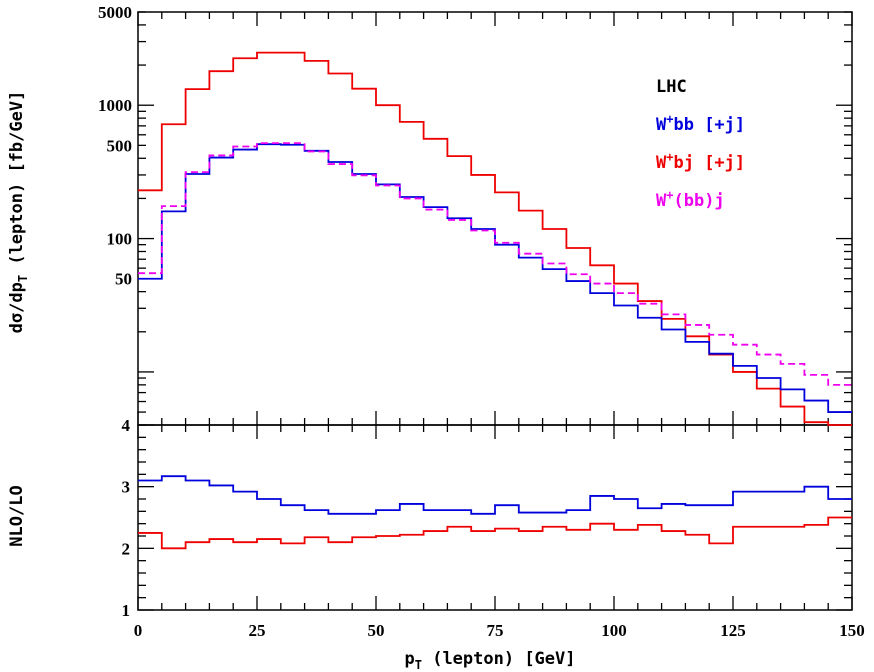  Describe the element at coordinates (698, 201) in the screenshot. I see `legend-entry-post: (bb)j` at that location.